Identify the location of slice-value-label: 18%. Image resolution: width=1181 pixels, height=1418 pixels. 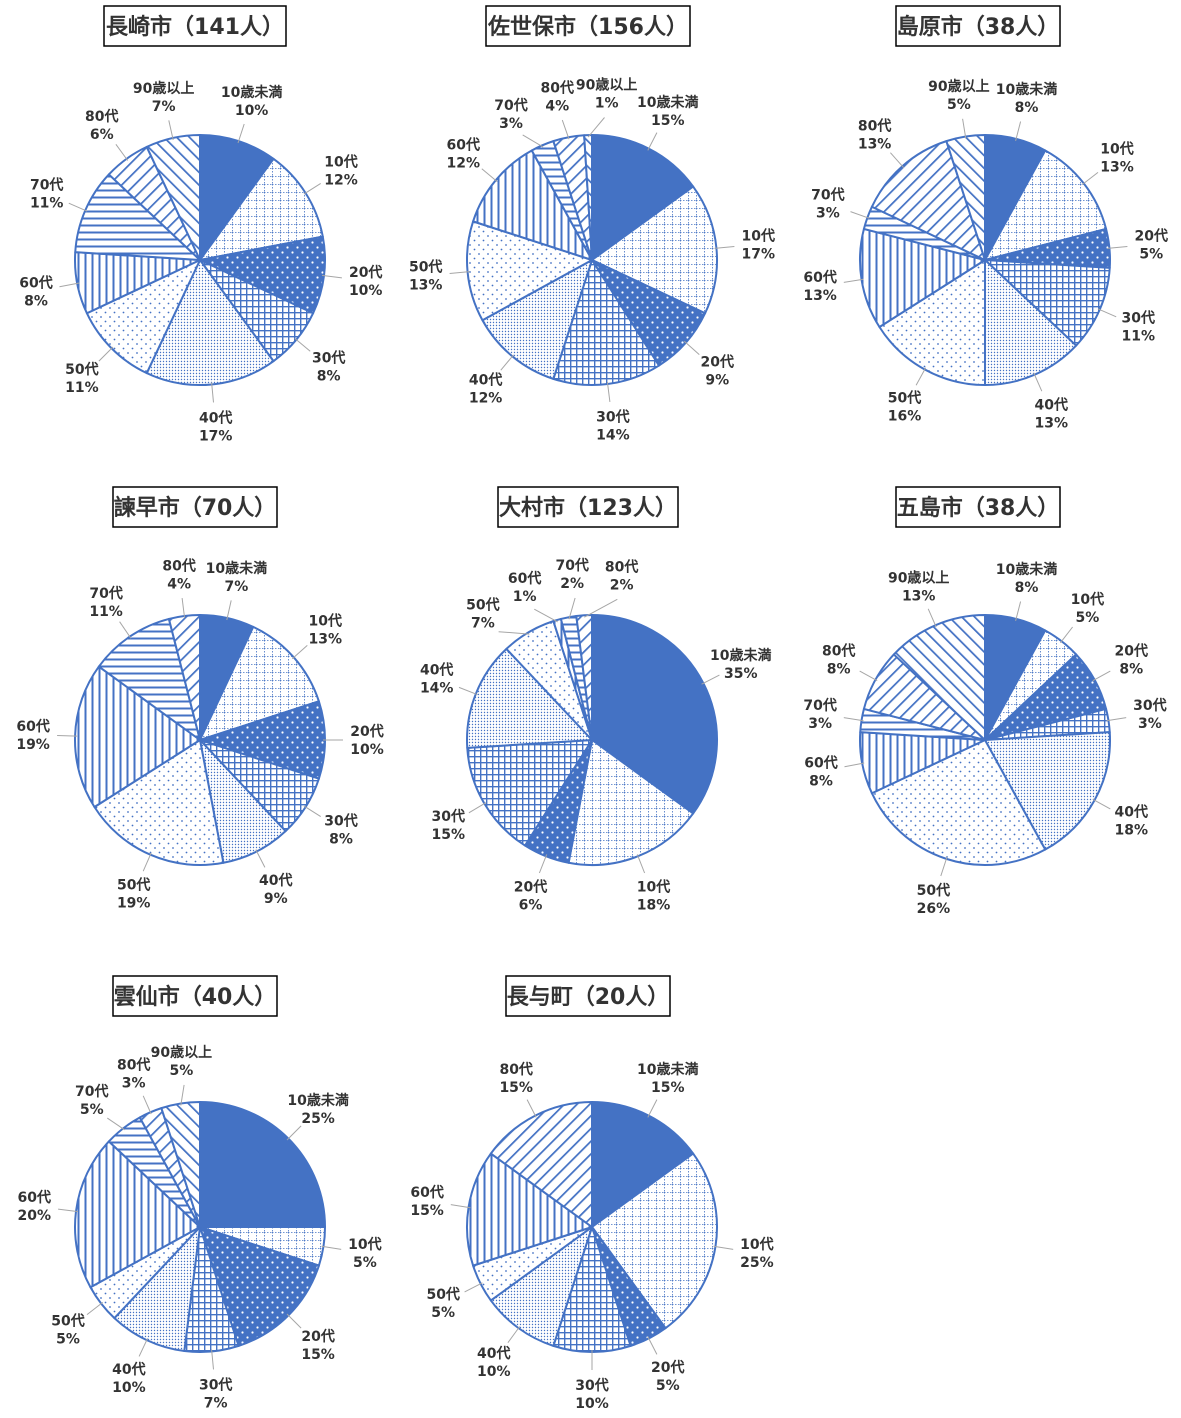
(654, 905).